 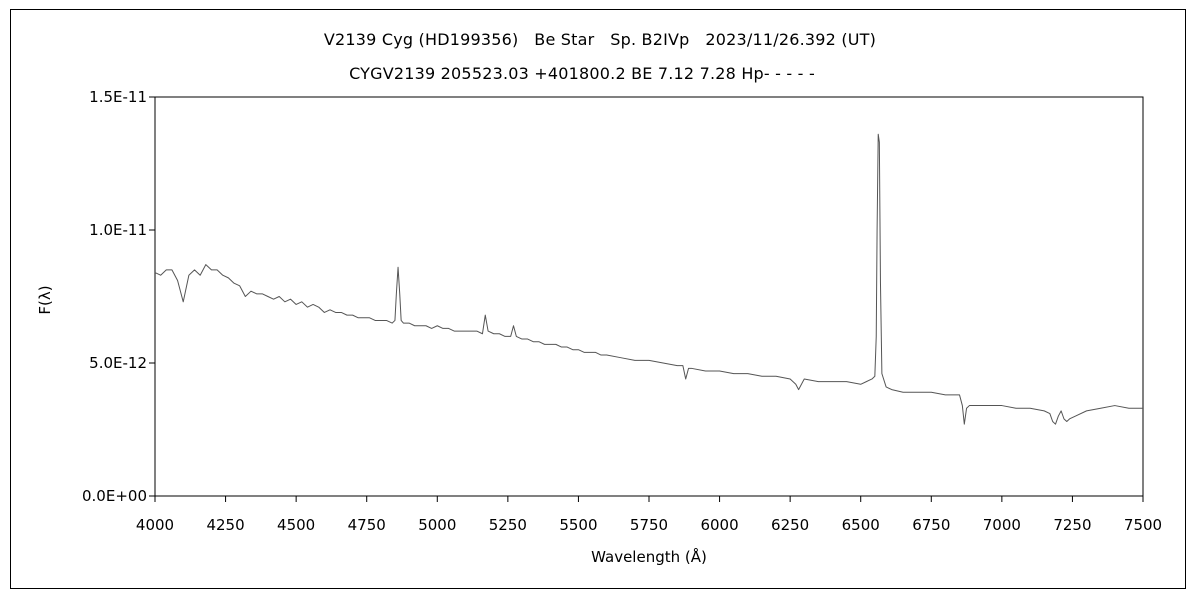 What do you see at coordinates (1002, 525) in the screenshot?
I see `x-tick-label: 7000` at bounding box center [1002, 525].